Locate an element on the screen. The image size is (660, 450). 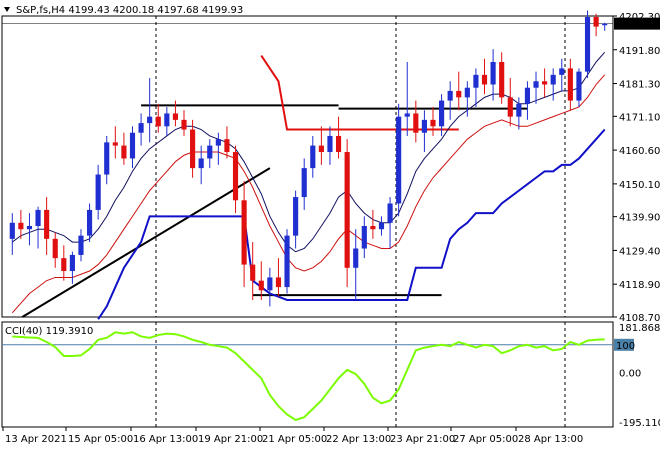
trendline-segment is located at coordinates (146, 242).